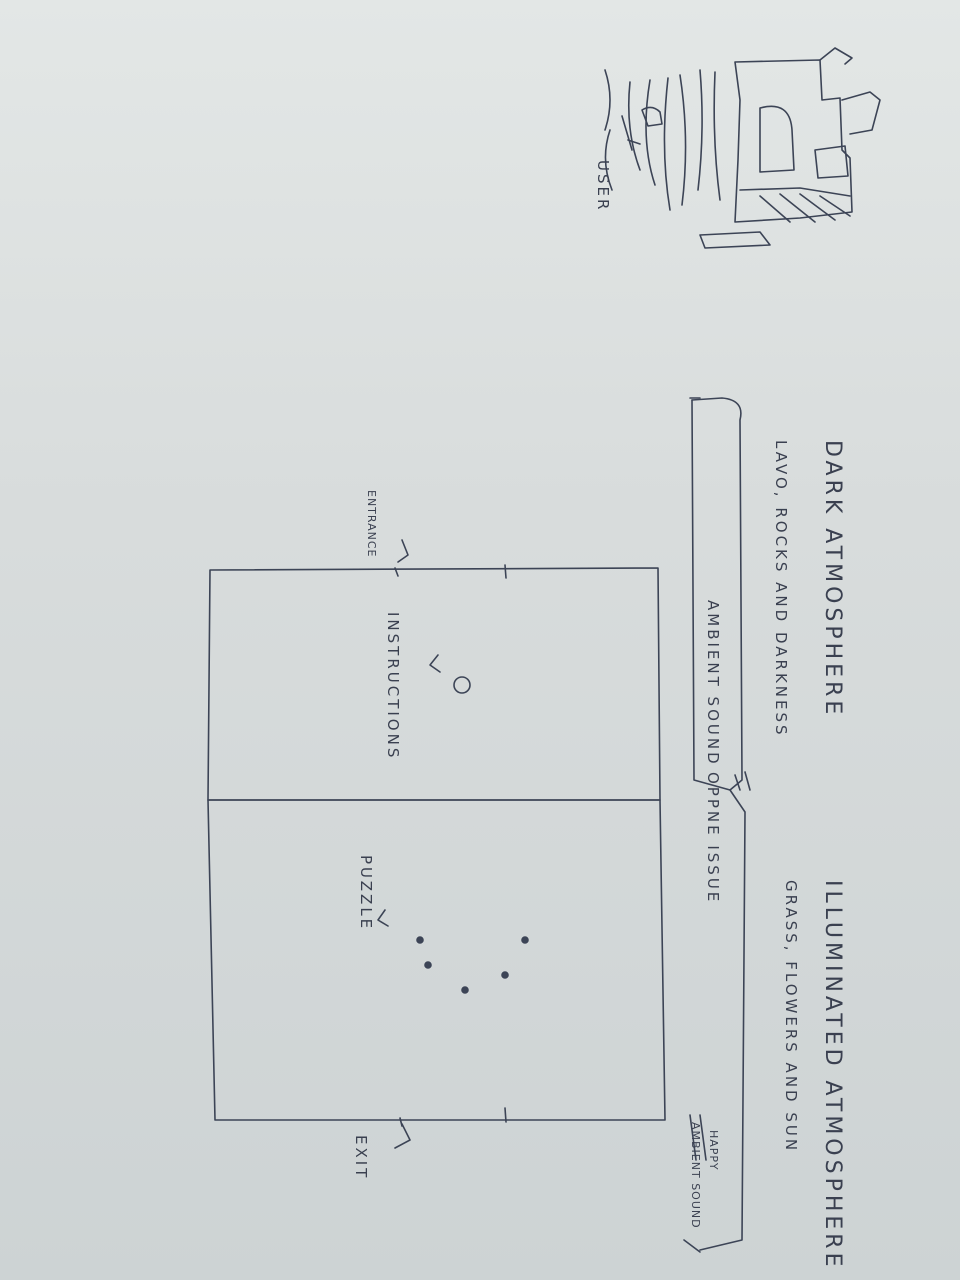 This screenshot has height=1280, width=960. What do you see at coordinates (402, 1136) in the screenshot?
I see `exit-arrow-icon` at bounding box center [402, 1136].